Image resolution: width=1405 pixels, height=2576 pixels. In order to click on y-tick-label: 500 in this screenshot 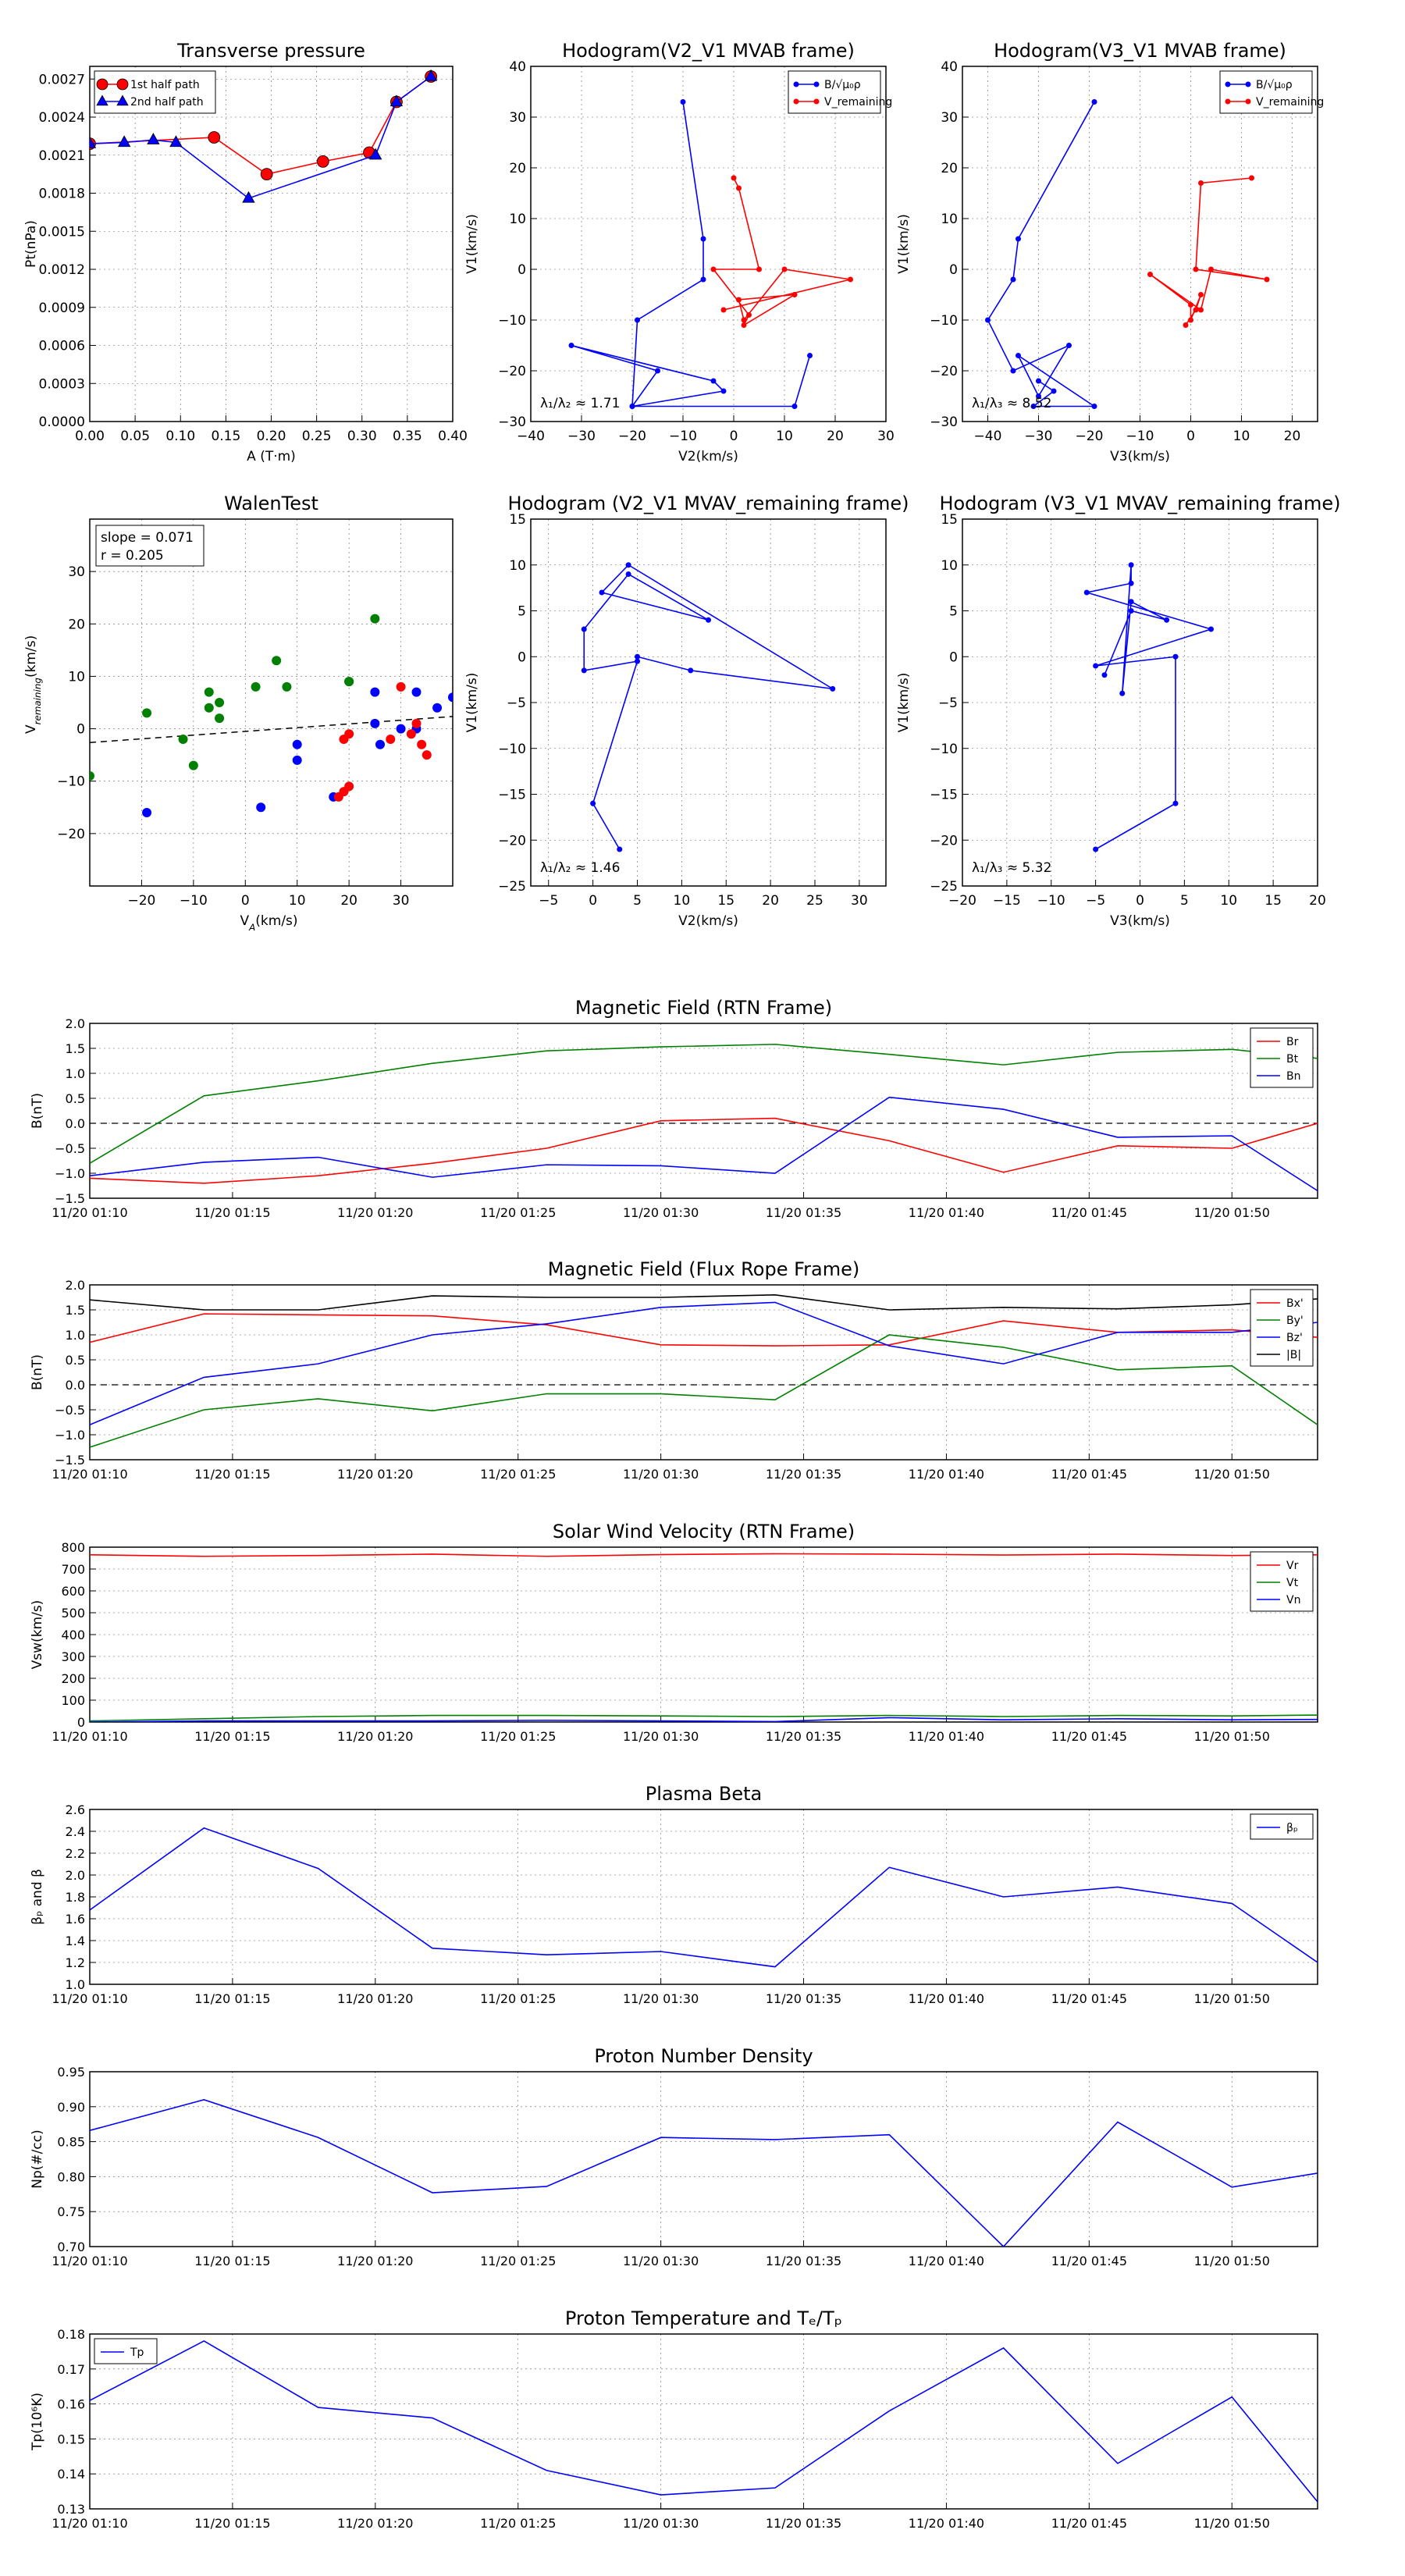, I will do `click(73, 1614)`.